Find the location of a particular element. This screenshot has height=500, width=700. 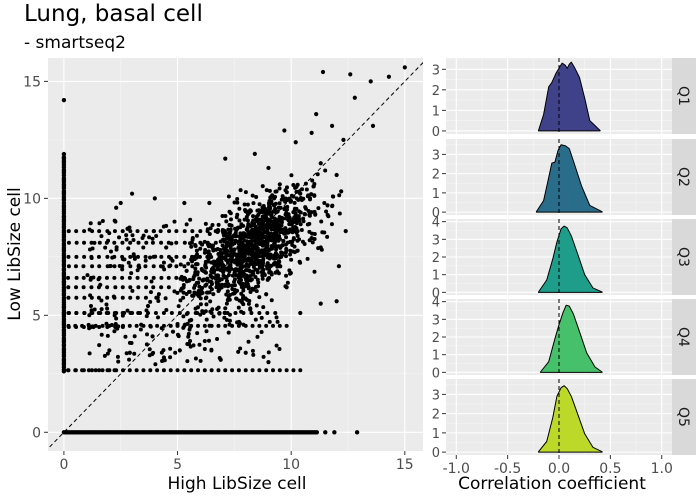

scatter-x-tick-label: 0 is located at coordinates (63, 465).